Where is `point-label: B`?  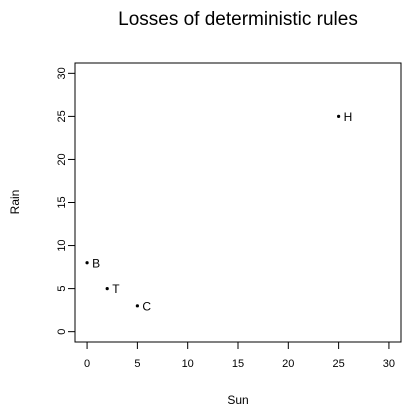 point-label: B is located at coordinates (96, 263).